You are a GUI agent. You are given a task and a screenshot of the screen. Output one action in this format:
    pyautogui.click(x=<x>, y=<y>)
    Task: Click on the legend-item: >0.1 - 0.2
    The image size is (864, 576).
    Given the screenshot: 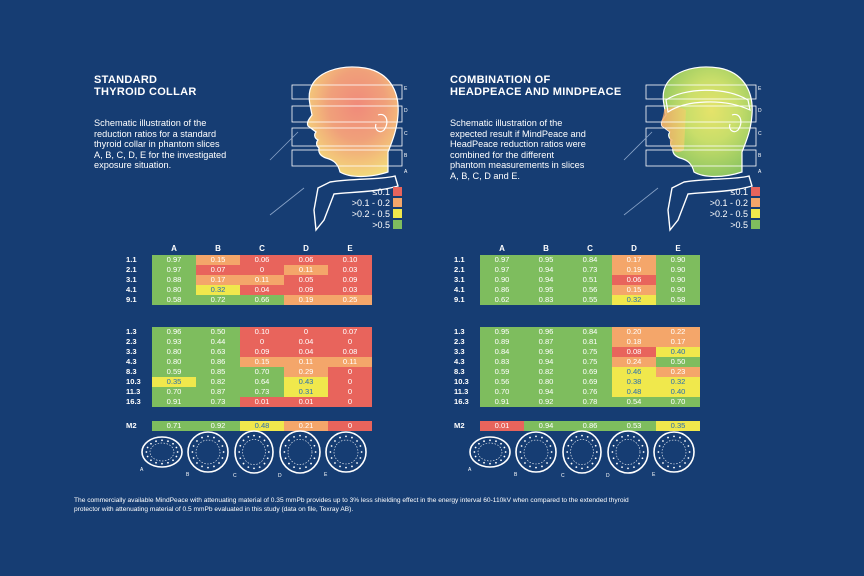 What is the action you would take?
    pyautogui.click(x=719, y=202)
    